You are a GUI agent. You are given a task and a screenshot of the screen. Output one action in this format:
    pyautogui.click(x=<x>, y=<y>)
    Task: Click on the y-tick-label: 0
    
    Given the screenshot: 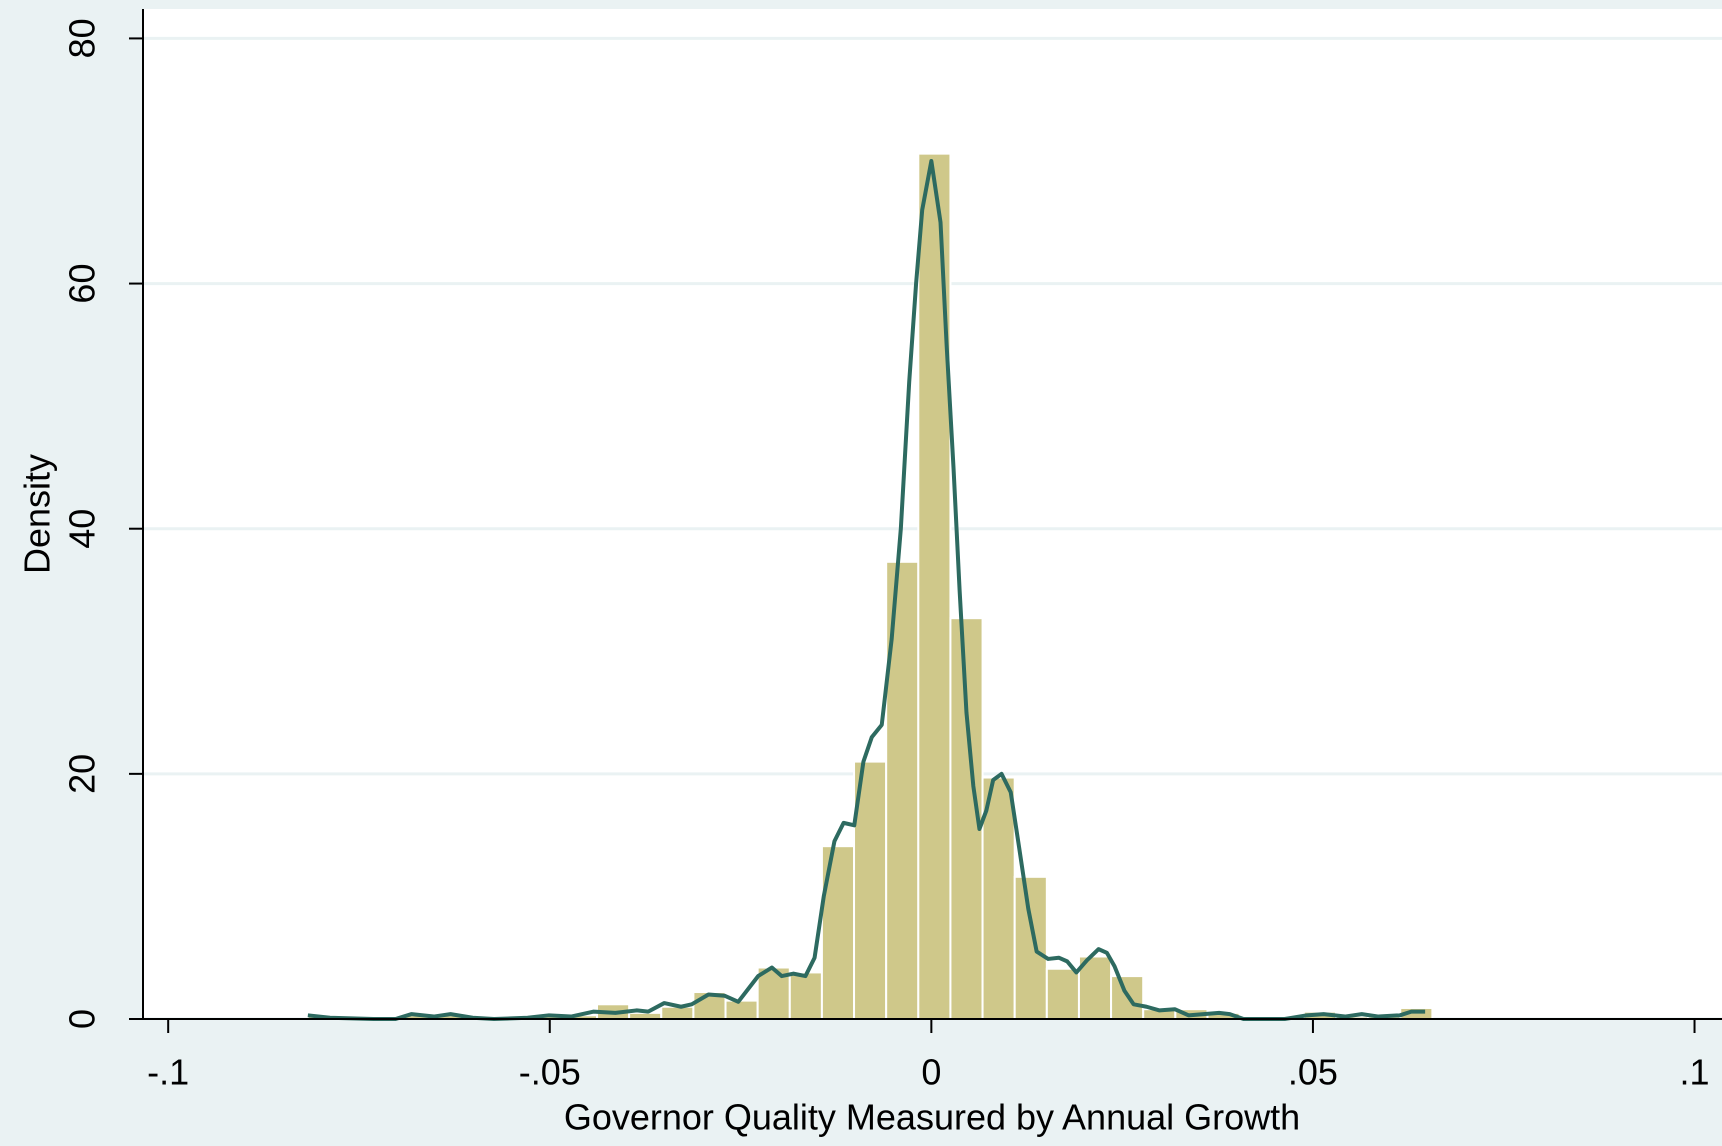 What is the action you would take?
    pyautogui.click(x=82, y=1019)
    